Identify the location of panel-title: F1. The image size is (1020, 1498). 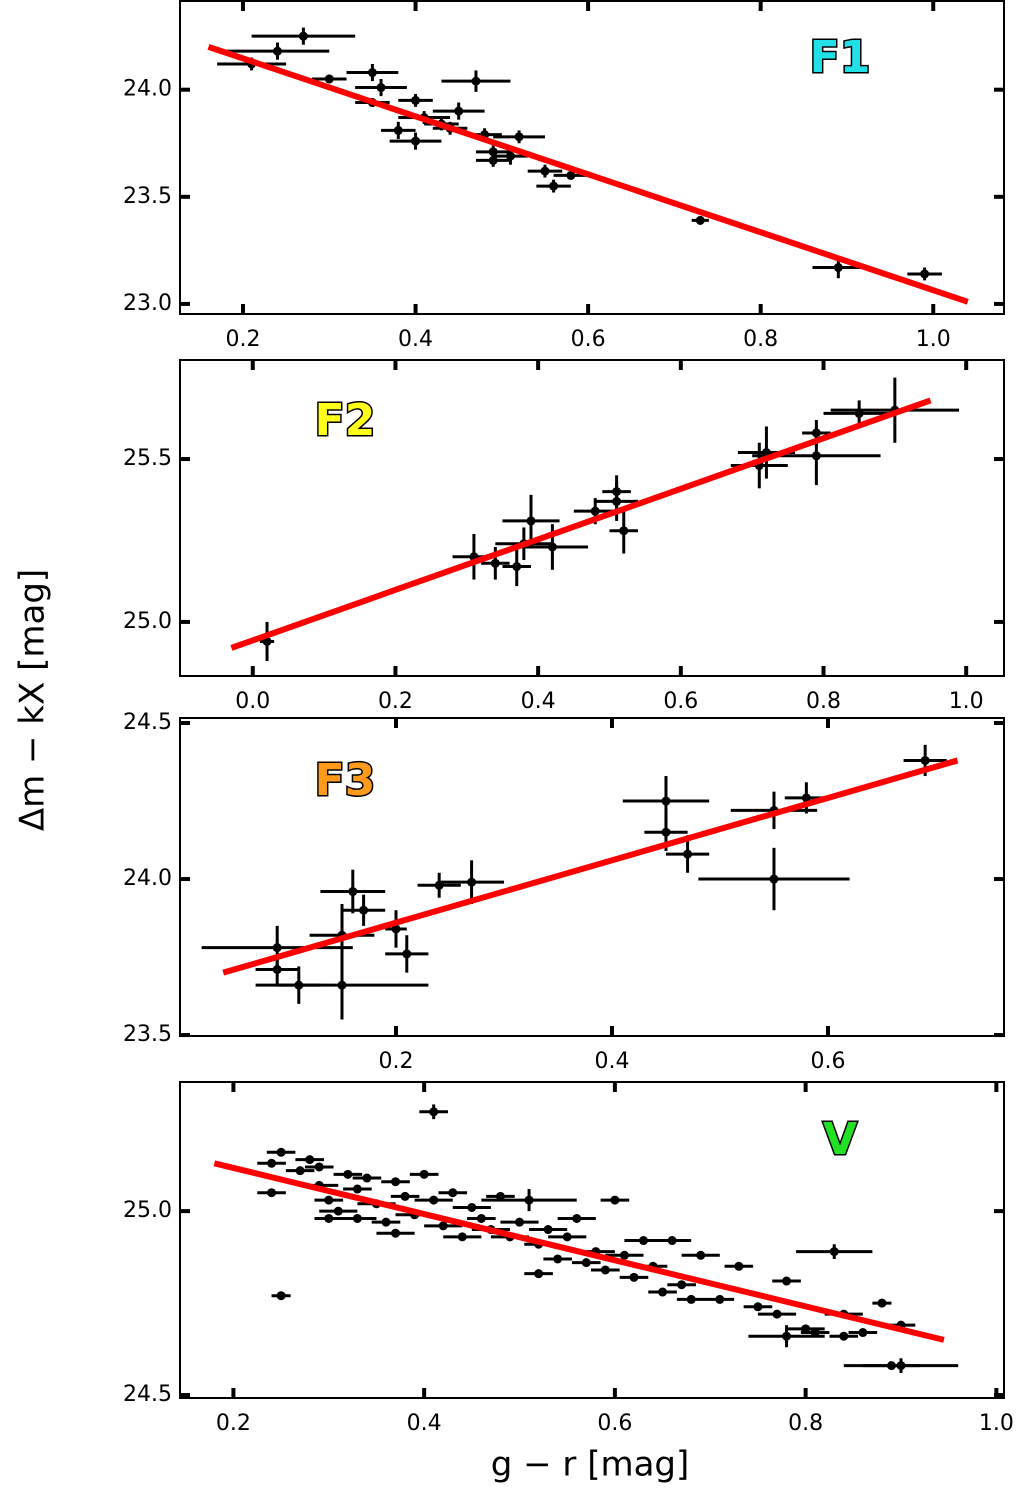
(840, 57).